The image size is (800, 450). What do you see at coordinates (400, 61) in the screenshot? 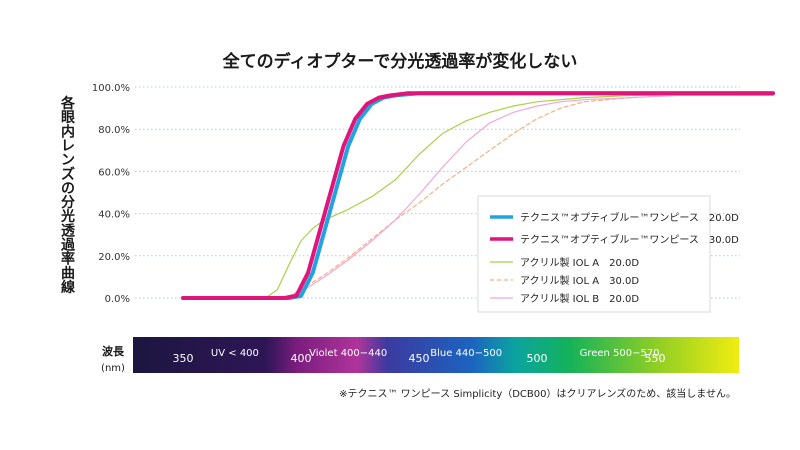
I see `chart-title: 全てのディオプターで分光透過率が変化しない` at bounding box center [400, 61].